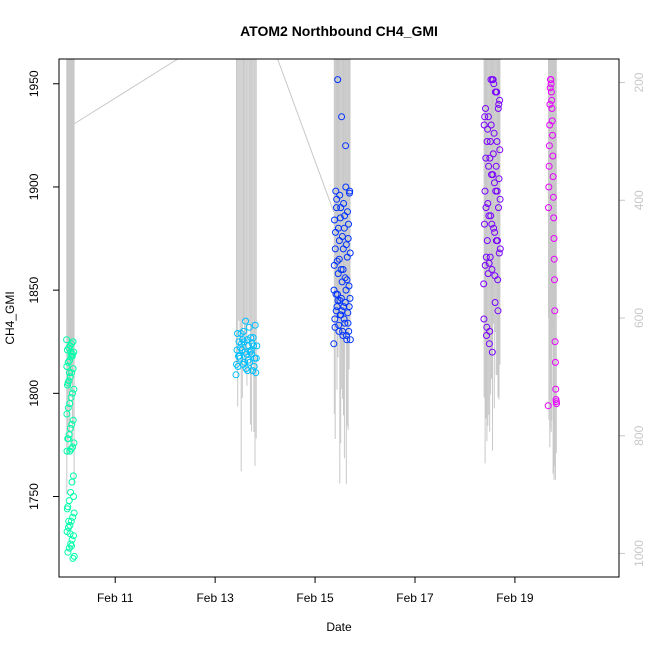  Describe the element at coordinates (639, 318) in the screenshot. I see `right-y-tick-label: 600` at that location.